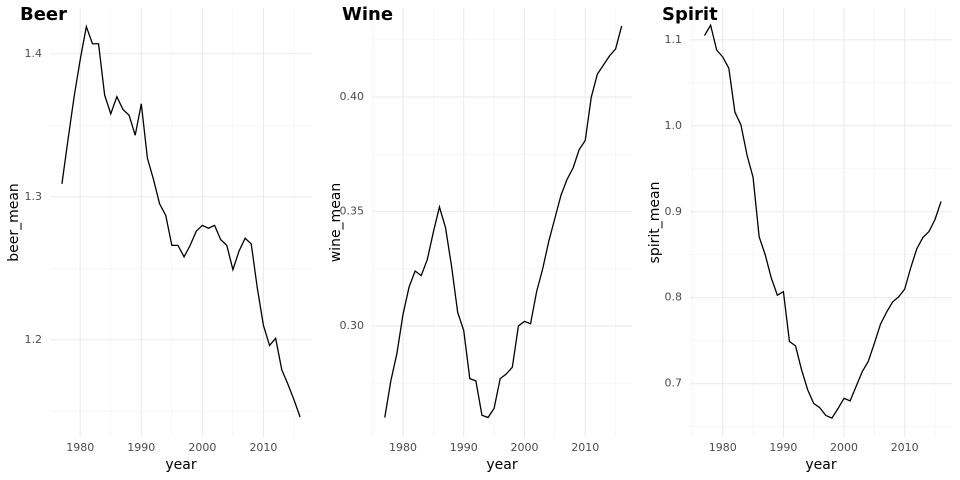  I want to click on y-tick-label: 0.9, so click(674, 211).